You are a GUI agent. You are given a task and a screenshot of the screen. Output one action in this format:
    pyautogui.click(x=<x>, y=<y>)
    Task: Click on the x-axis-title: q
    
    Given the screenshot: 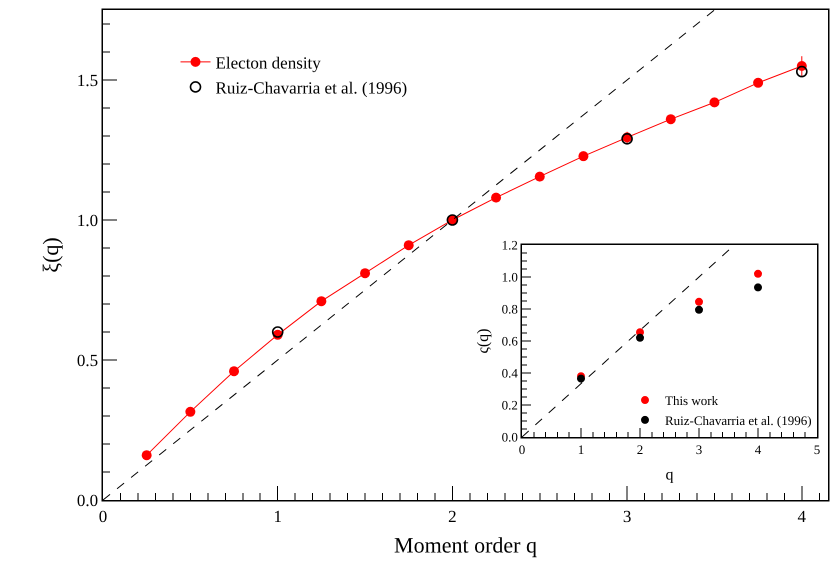 What is the action you would take?
    pyautogui.click(x=670, y=475)
    